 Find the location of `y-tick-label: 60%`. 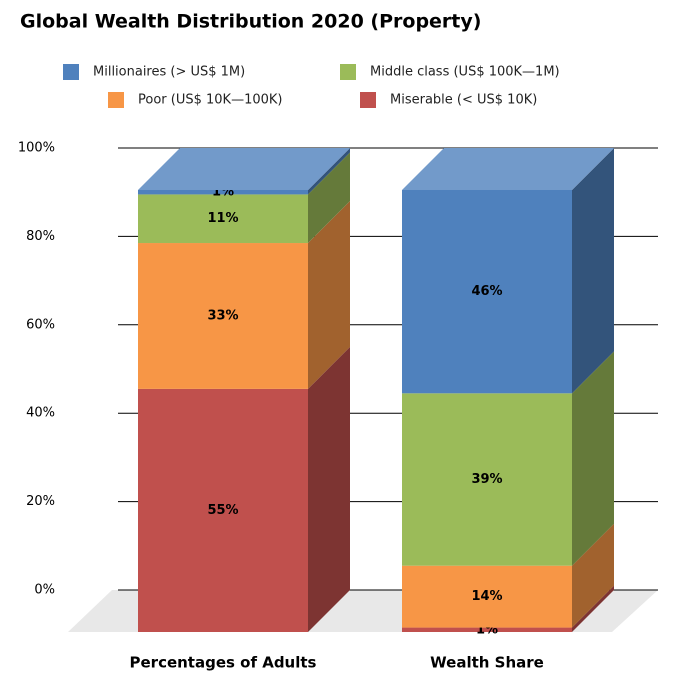

y-tick-label: 60% is located at coordinates (40, 324).